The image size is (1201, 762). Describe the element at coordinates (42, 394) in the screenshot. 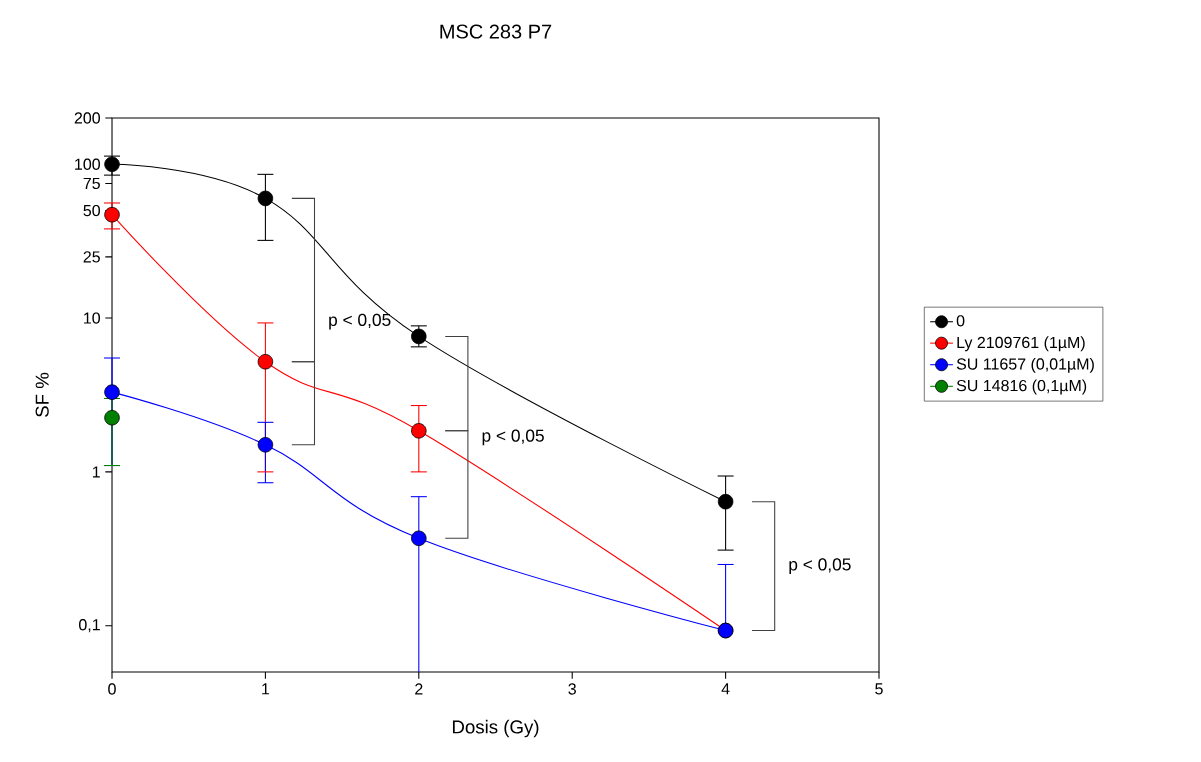

I see `y-axis-title: SF %` at that location.